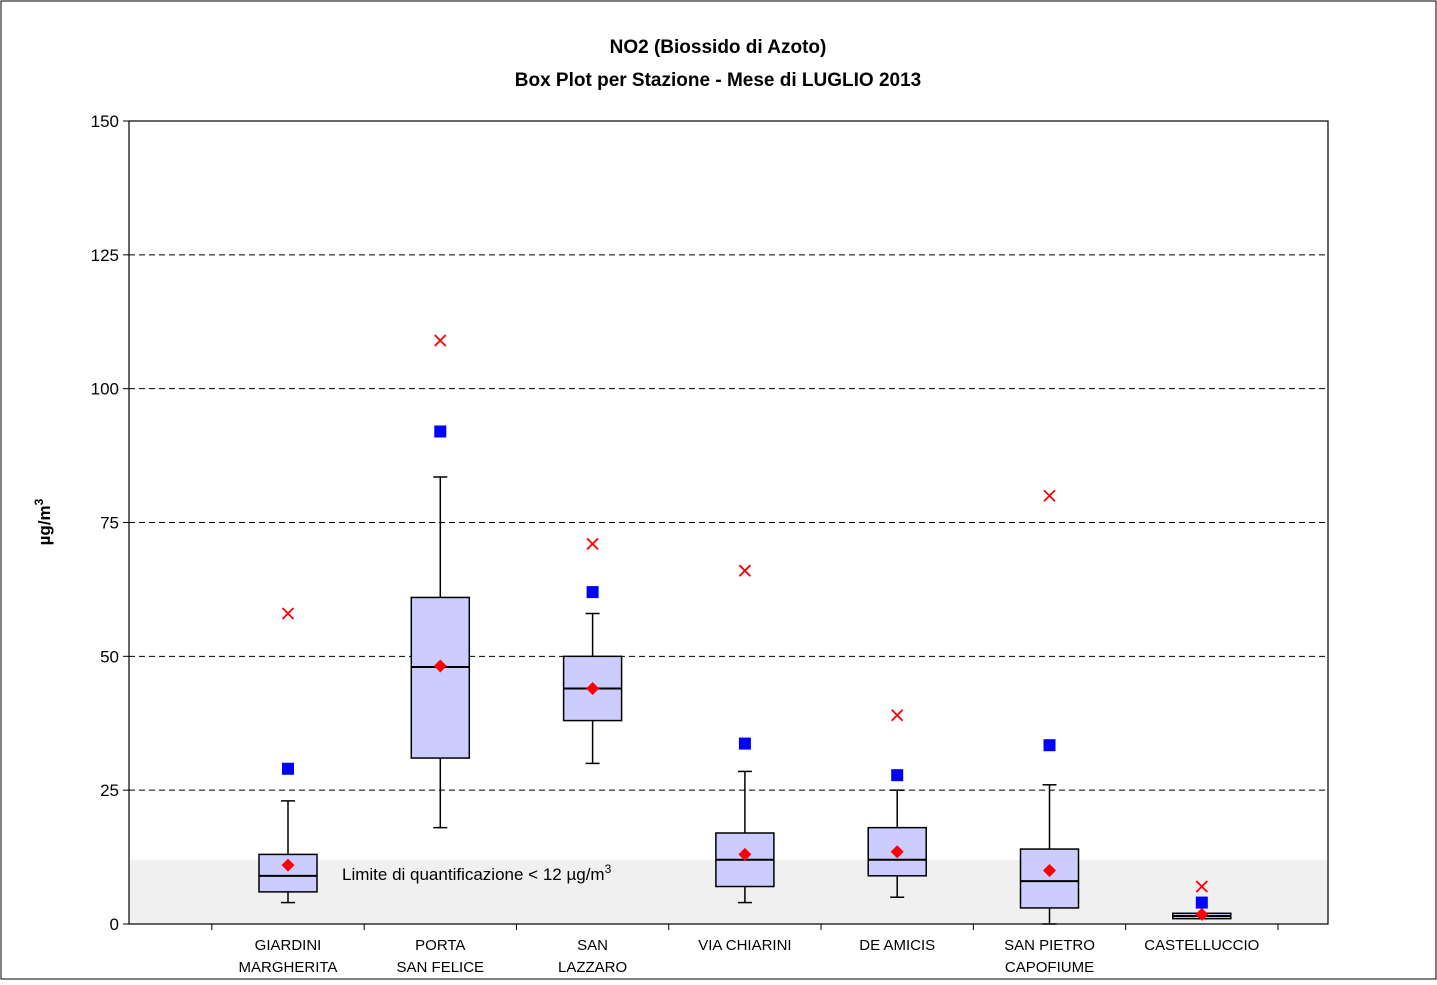 The image size is (1437, 985). I want to click on quantification-limit-label: Limite di quantificazione < 12 µg/m3, so click(477, 873).